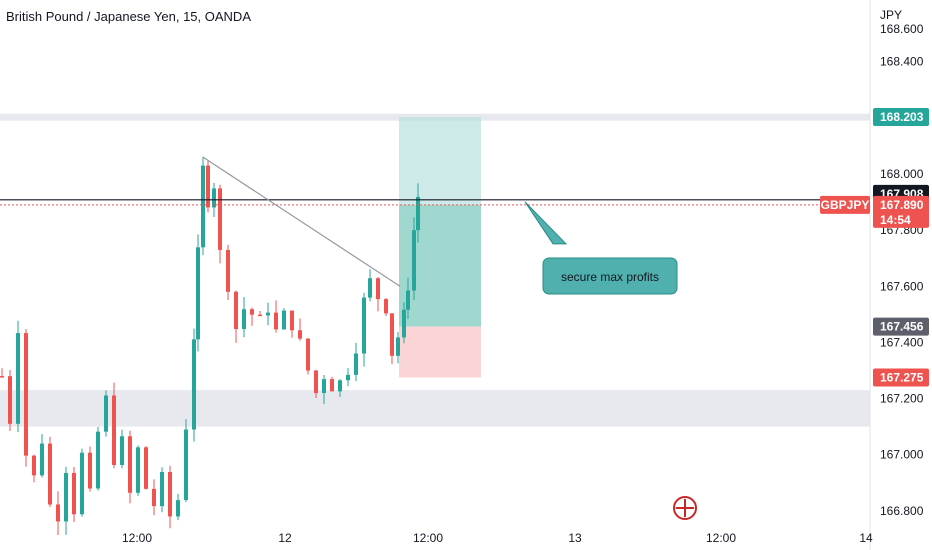  Describe the element at coordinates (895, 220) in the screenshot. I see `countdown-label: 14:54` at that location.